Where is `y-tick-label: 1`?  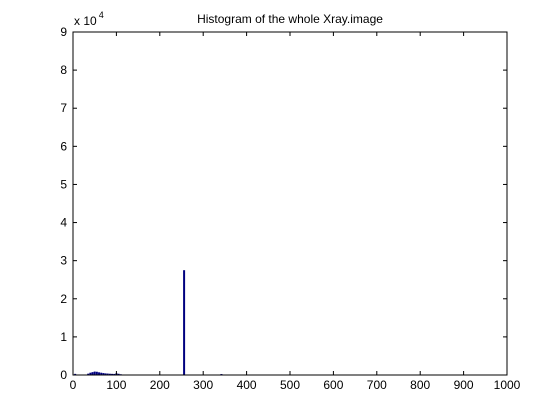 y-tick-label: 1 is located at coordinates (63, 337).